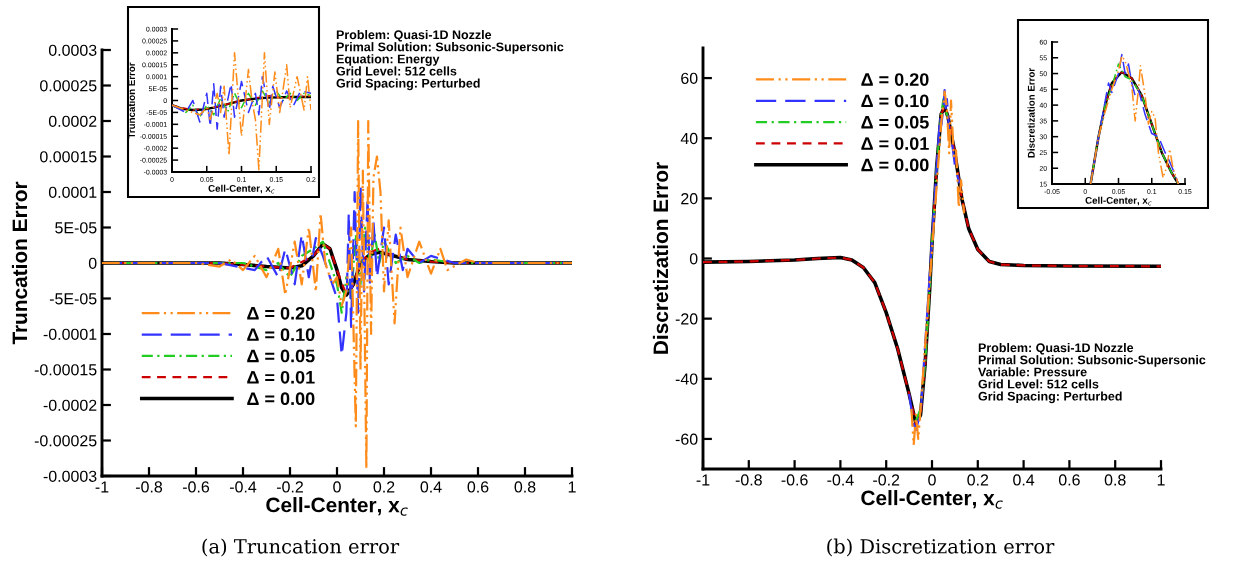  I want to click on y-tick-label: -0.00015, so click(65, 370).